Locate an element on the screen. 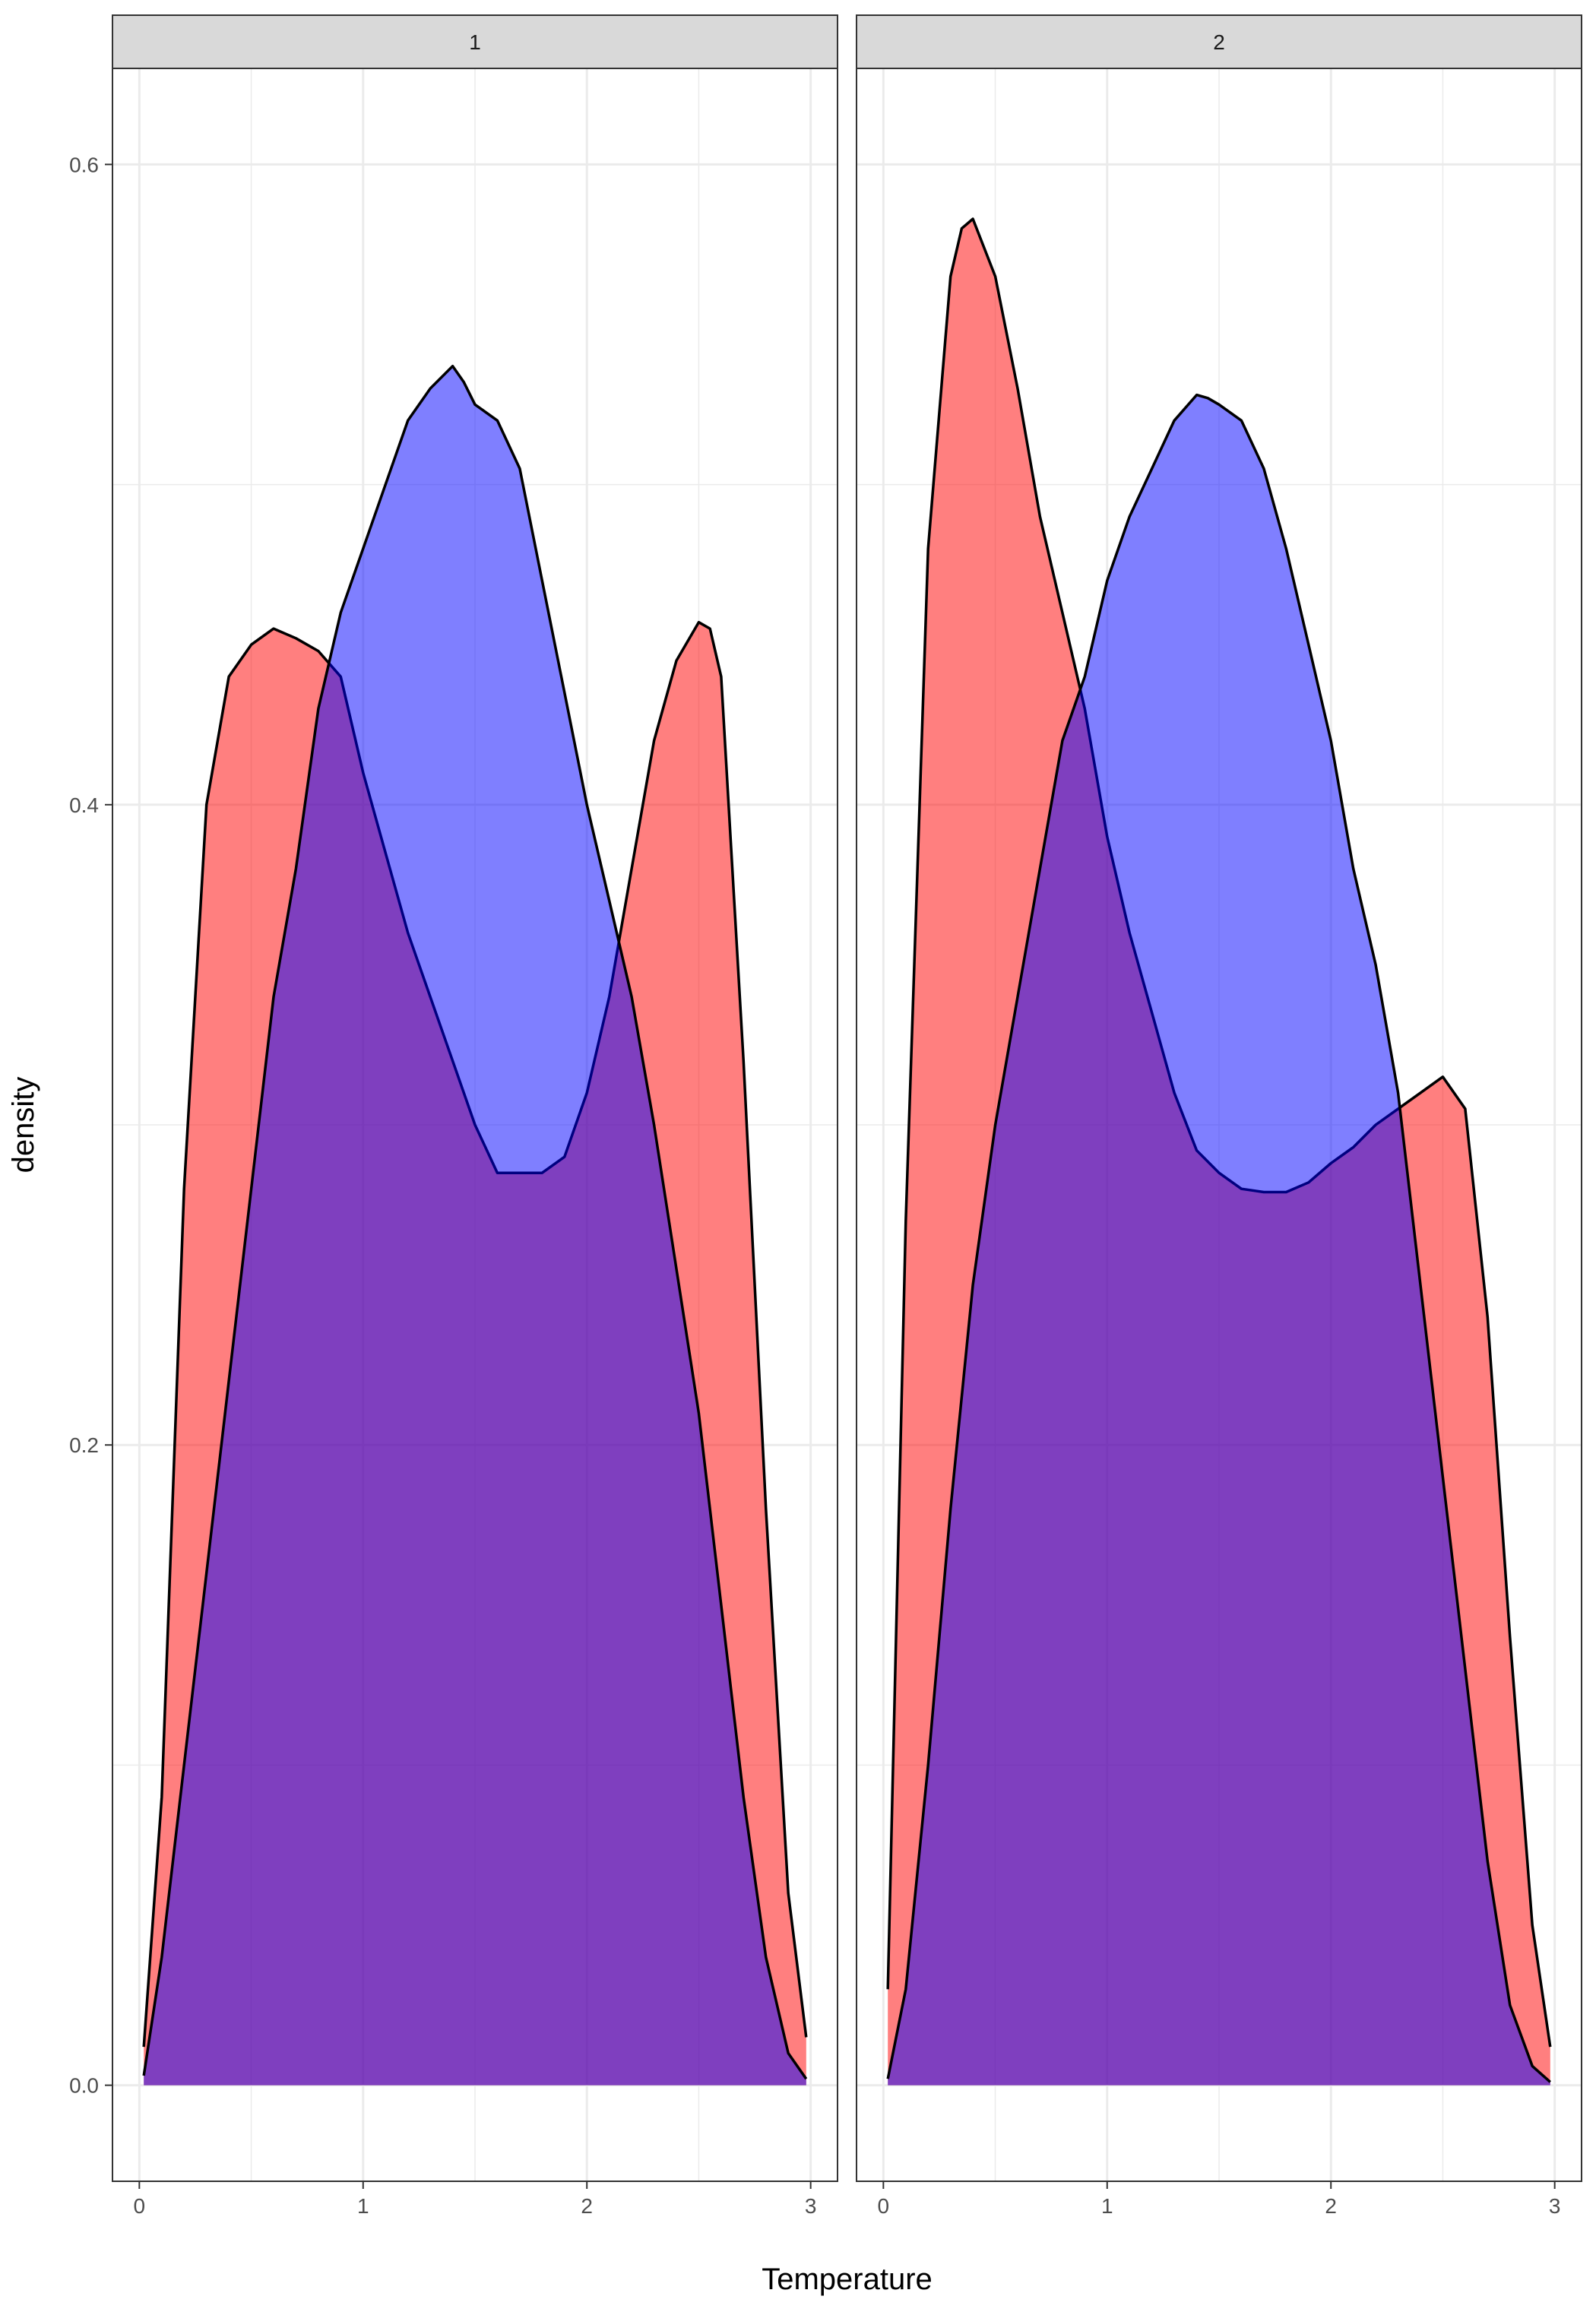  y-tick-label: 0.6 is located at coordinates (84, 164).